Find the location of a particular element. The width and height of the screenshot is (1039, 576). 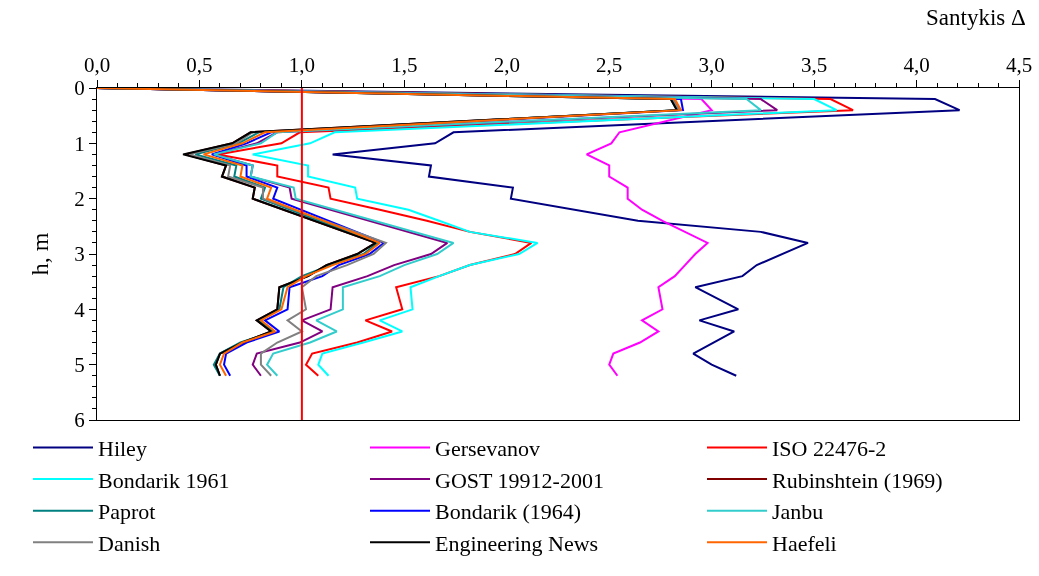

legend-label: Bondarik 1961 is located at coordinates (164, 480).